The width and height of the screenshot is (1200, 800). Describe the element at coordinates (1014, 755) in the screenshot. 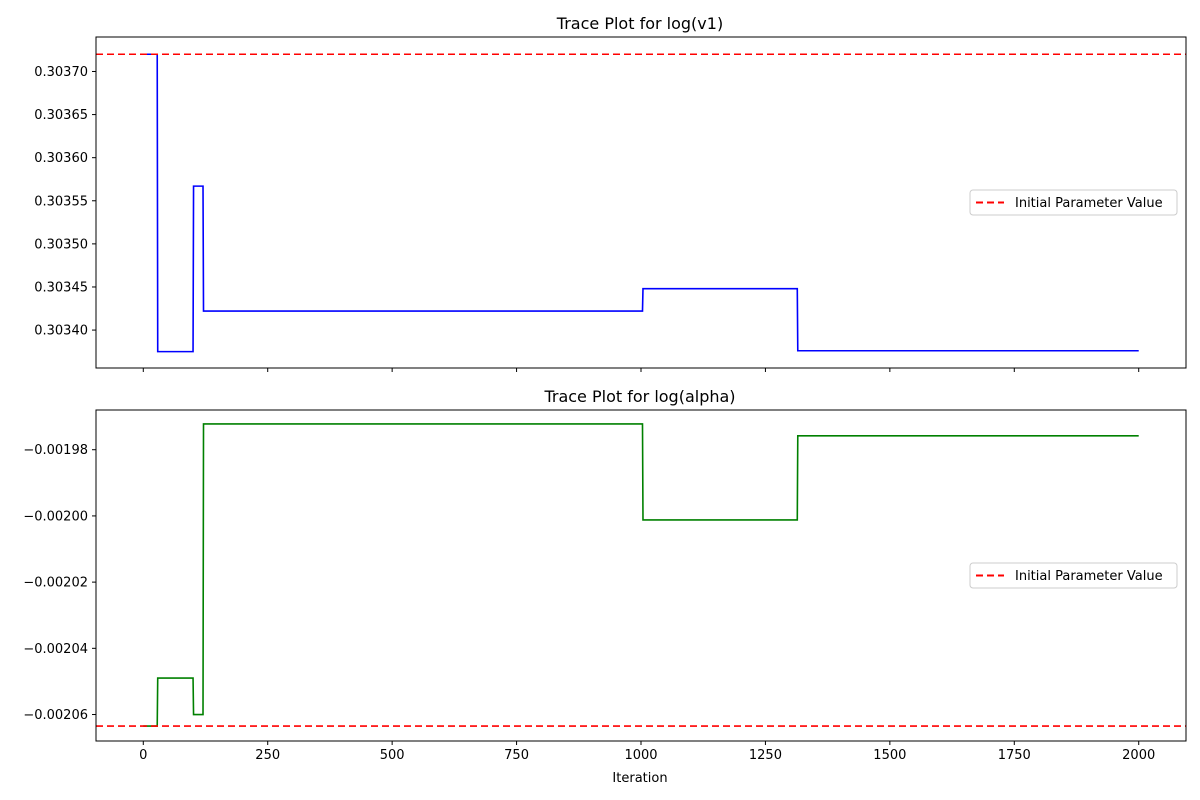

I see `x-tick-label: 1750` at that location.